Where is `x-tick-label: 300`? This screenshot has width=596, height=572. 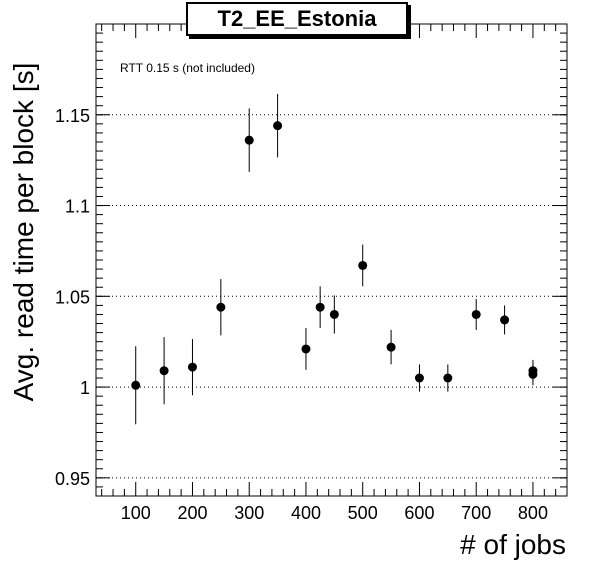 x-tick-label: 300 is located at coordinates (249, 513).